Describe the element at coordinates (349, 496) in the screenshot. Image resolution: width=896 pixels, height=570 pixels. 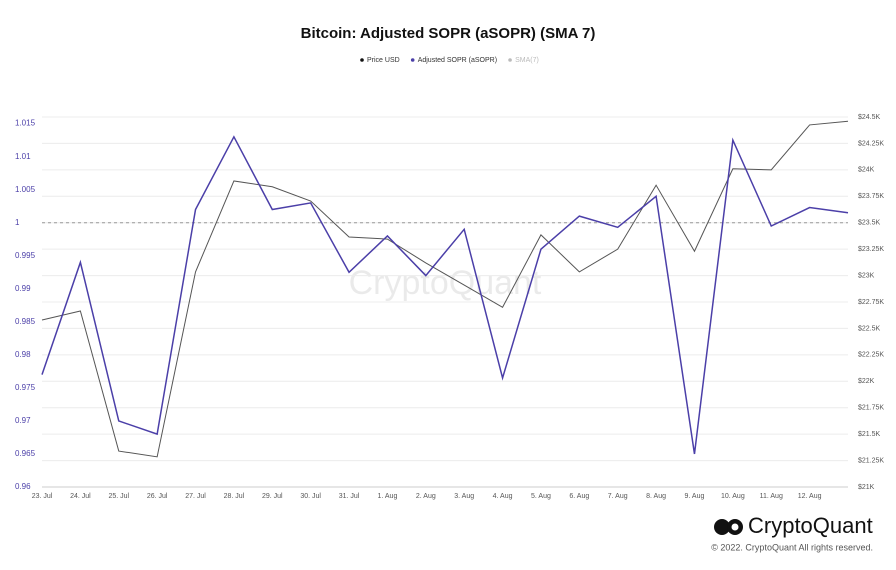
I see `x-tick-label: 31. Jul` at that location.